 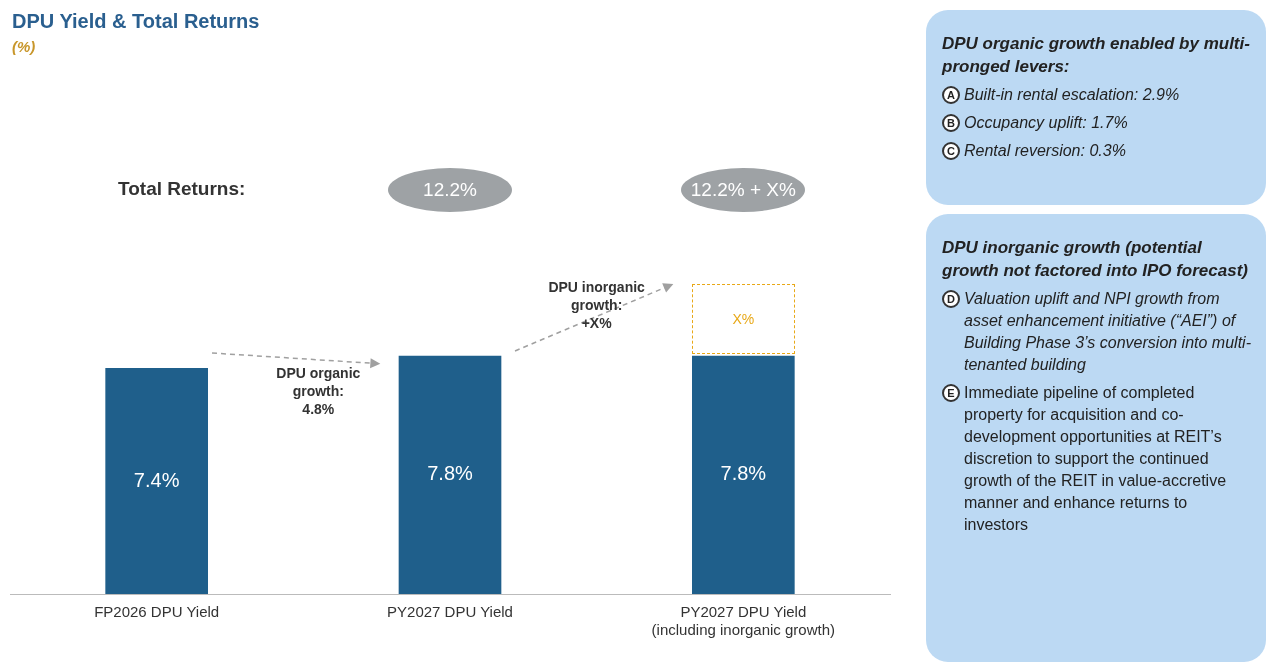 I want to click on dashed-box: X%, so click(x=743, y=318).